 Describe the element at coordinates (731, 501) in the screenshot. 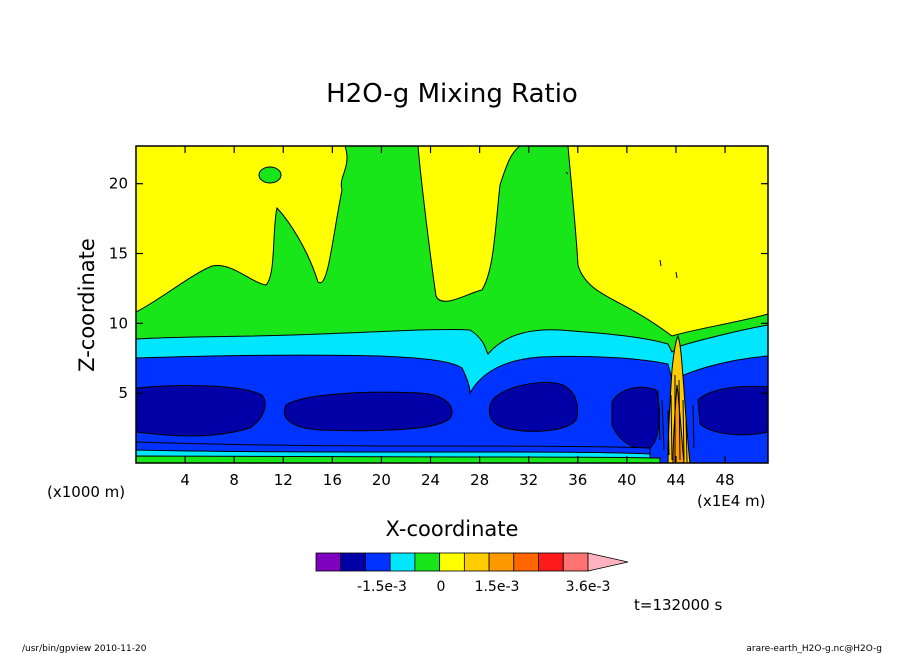

I see `x-unit-right: (x1E4 m)` at that location.